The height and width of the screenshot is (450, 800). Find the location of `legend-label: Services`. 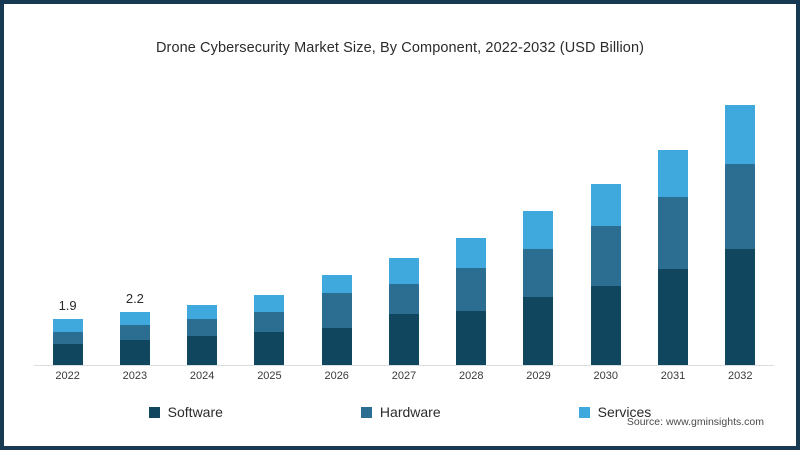

legend-label: Services is located at coordinates (624, 412).